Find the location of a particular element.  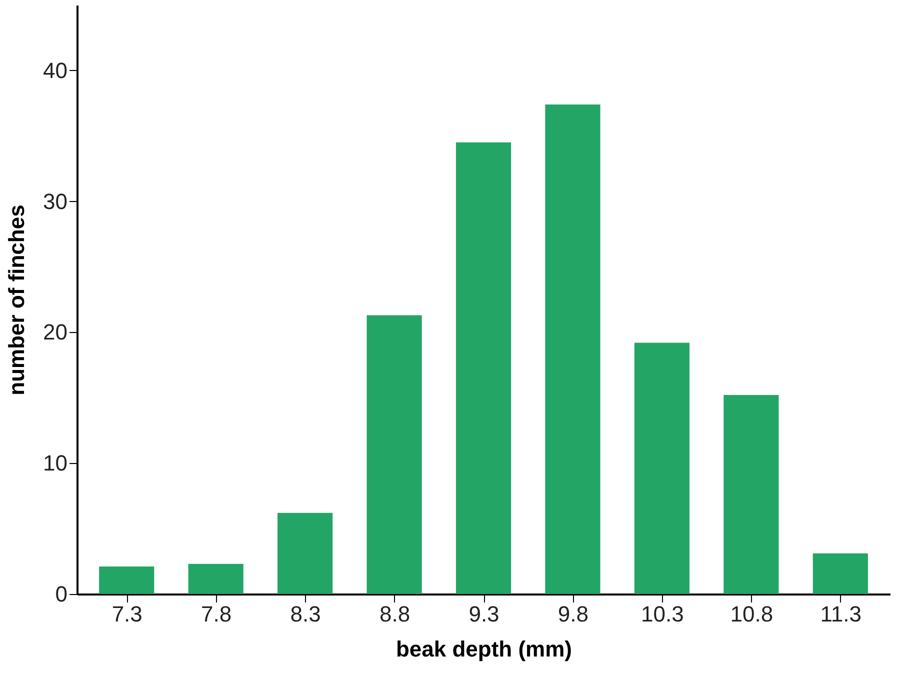

y-tick-label: 40 is located at coordinates (55, 70).